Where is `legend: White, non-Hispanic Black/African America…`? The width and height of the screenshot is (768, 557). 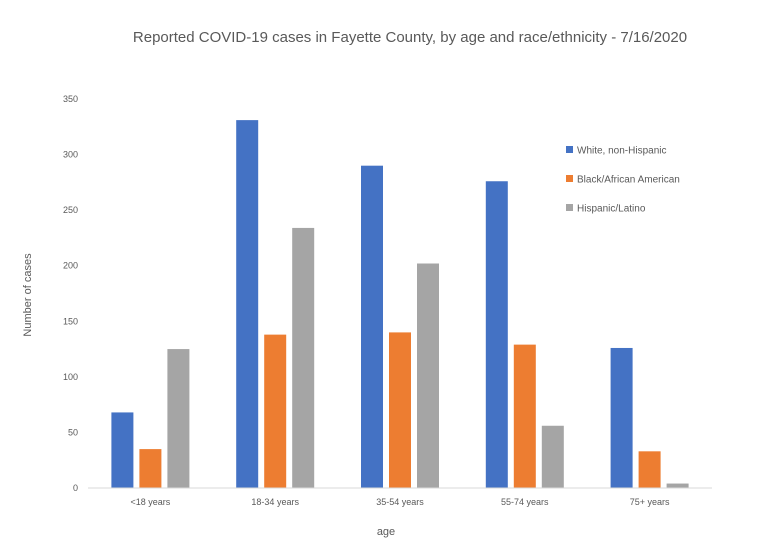
legend: White, non-Hispanic Black/African America… is located at coordinates (623, 180).